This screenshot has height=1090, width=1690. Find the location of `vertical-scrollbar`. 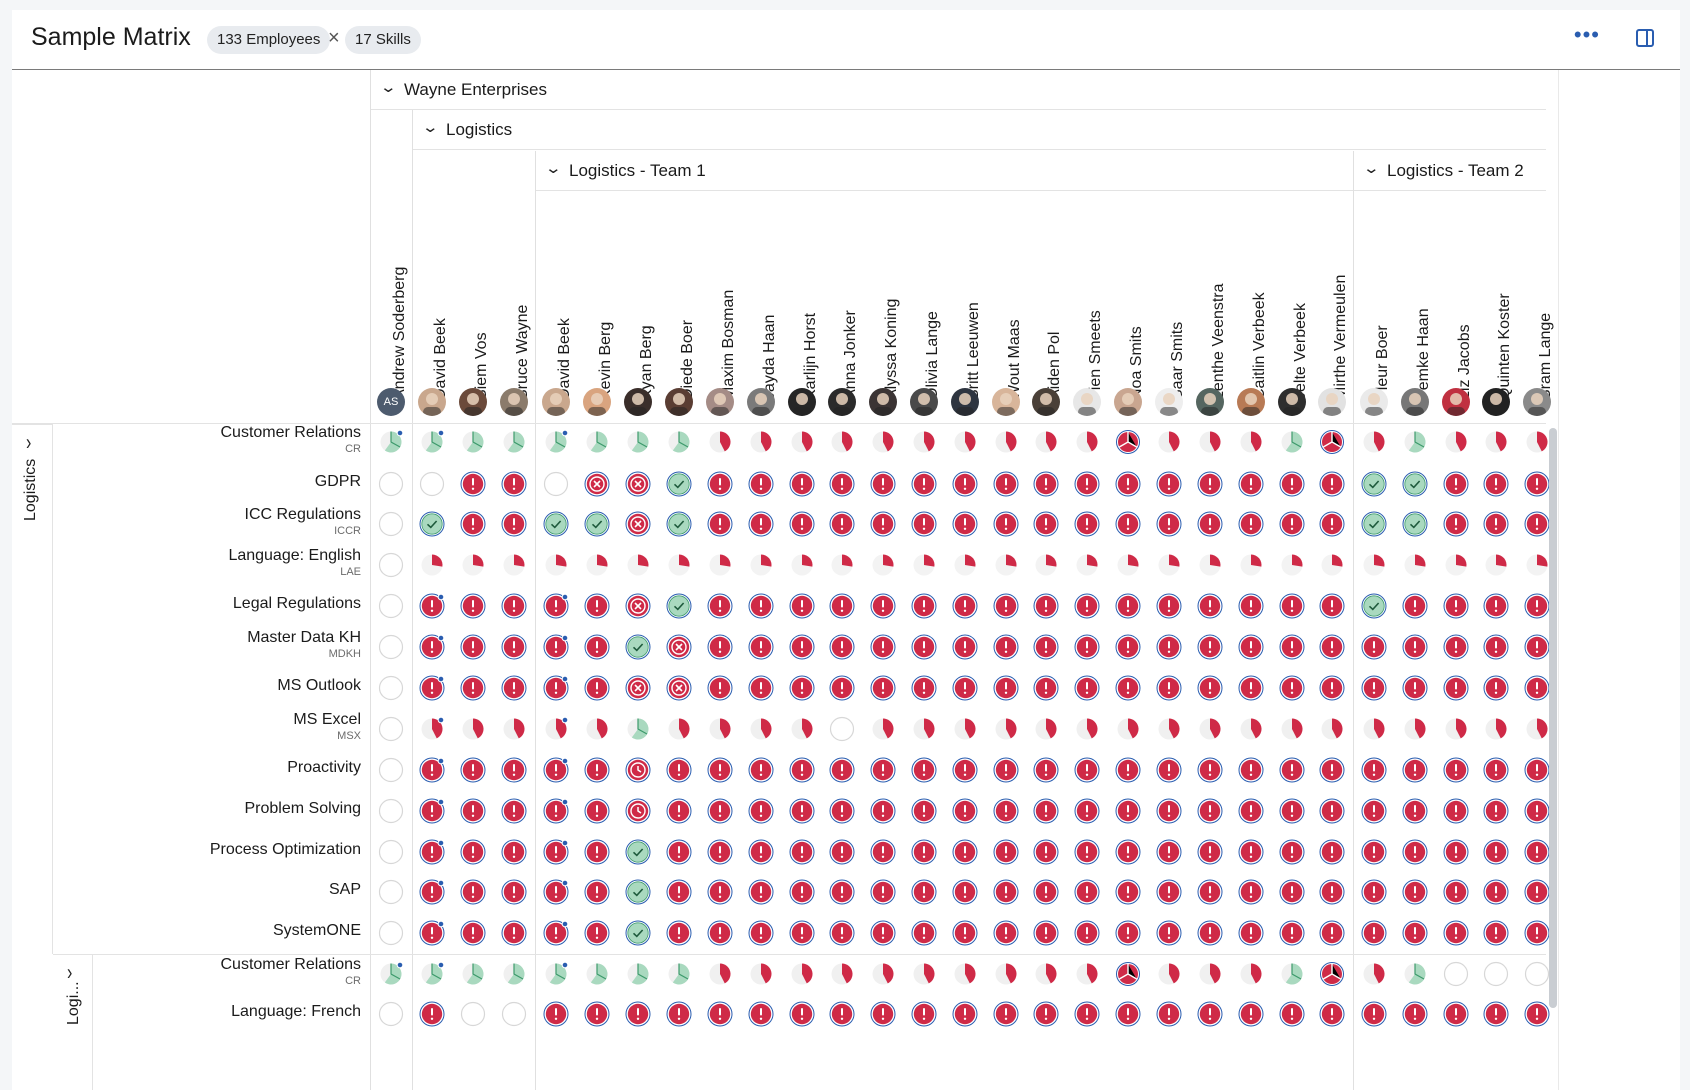

vertical-scrollbar is located at coordinates (1553, 718).